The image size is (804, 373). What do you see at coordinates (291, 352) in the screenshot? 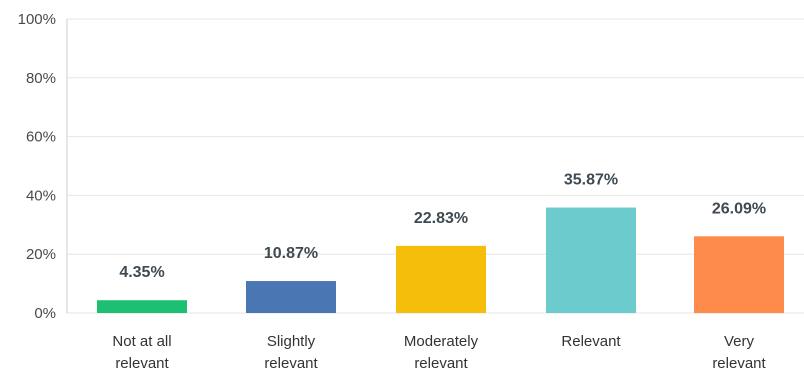
I see `category-label-1: Slightly relevant` at bounding box center [291, 352].